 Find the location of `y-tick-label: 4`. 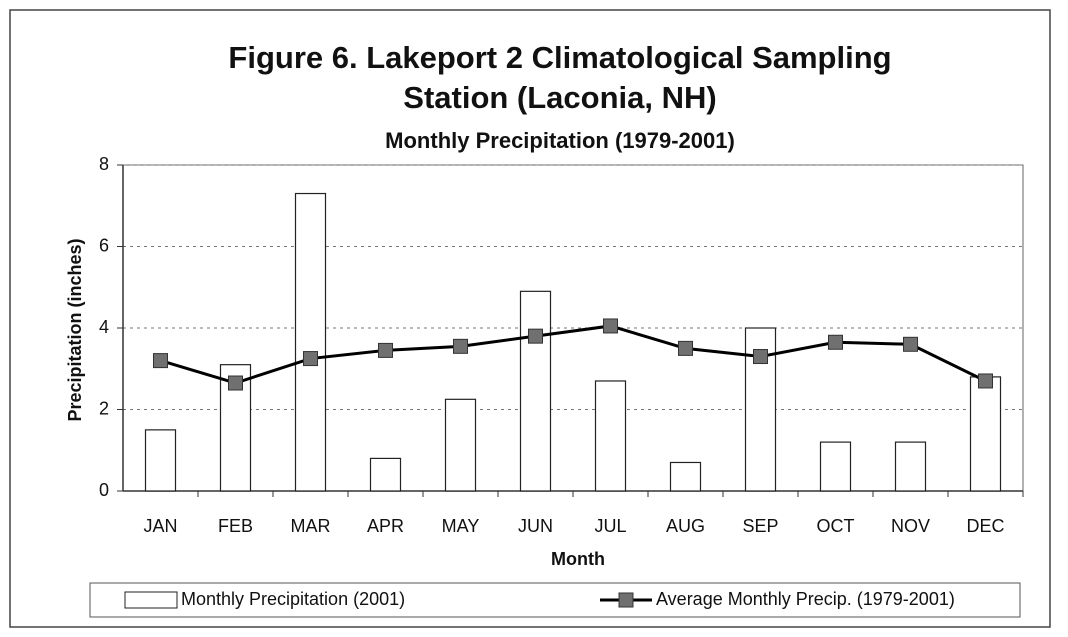

y-tick-label: 4 is located at coordinates (104, 327).